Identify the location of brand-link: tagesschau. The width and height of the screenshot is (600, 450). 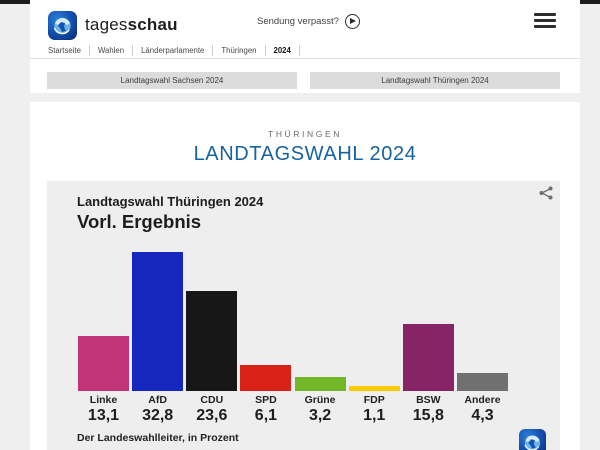
(113, 25).